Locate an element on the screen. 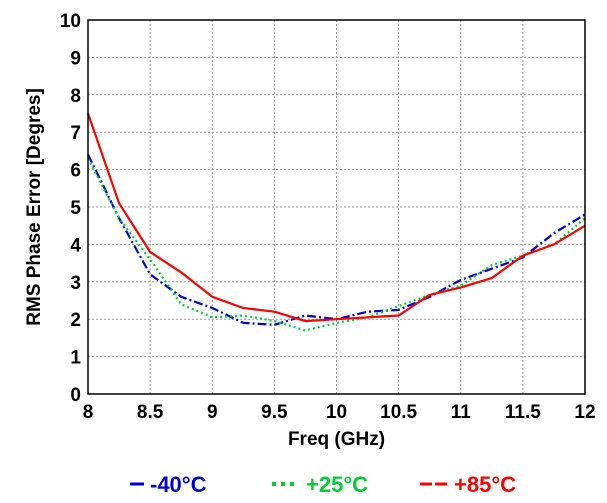 Image resolution: width=607 pixels, height=503 pixels. x-axis-title: Freq (GHz) is located at coordinates (336, 439).